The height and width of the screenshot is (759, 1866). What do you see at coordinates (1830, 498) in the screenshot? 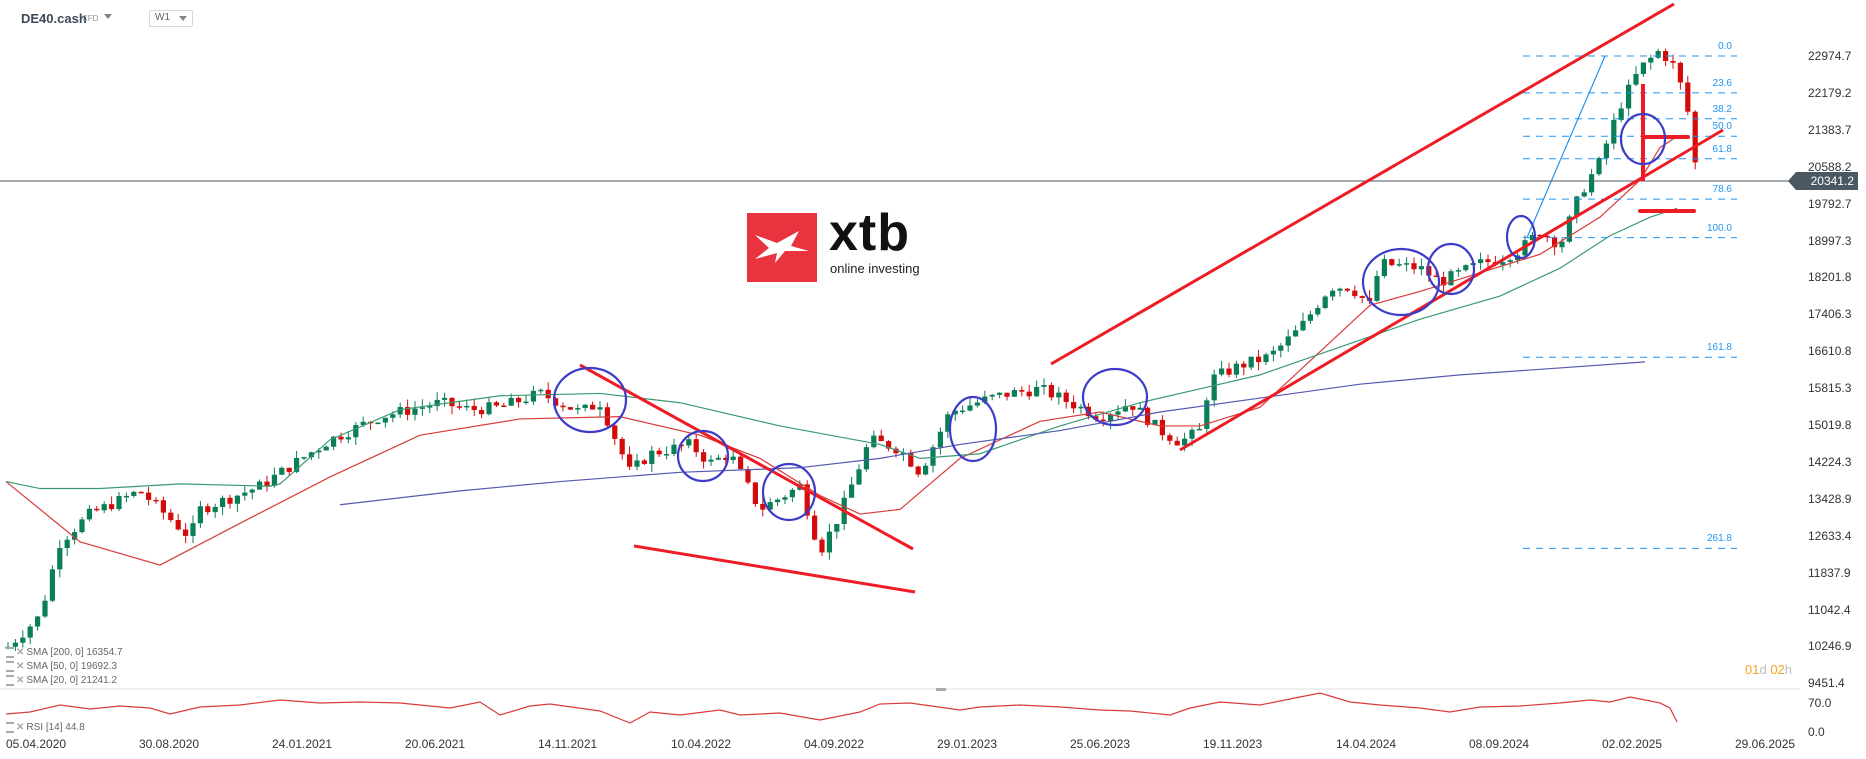
I see `price-axis-tick: 13428.9` at bounding box center [1830, 498].